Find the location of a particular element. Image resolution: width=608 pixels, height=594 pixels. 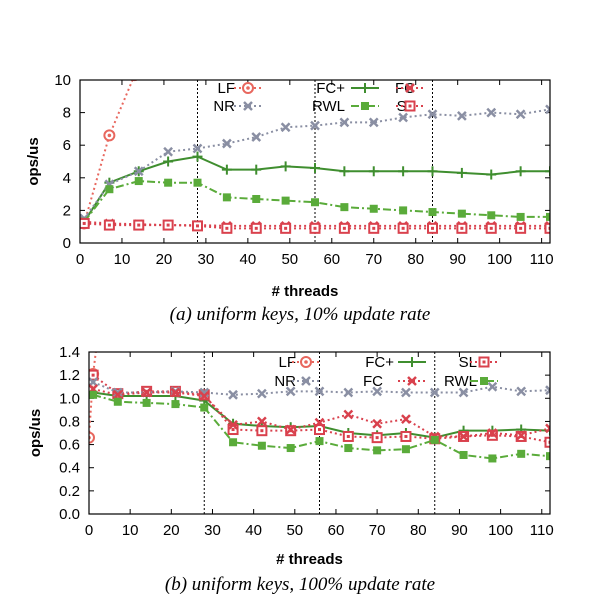

legend-label: NR is located at coordinates (285, 381).